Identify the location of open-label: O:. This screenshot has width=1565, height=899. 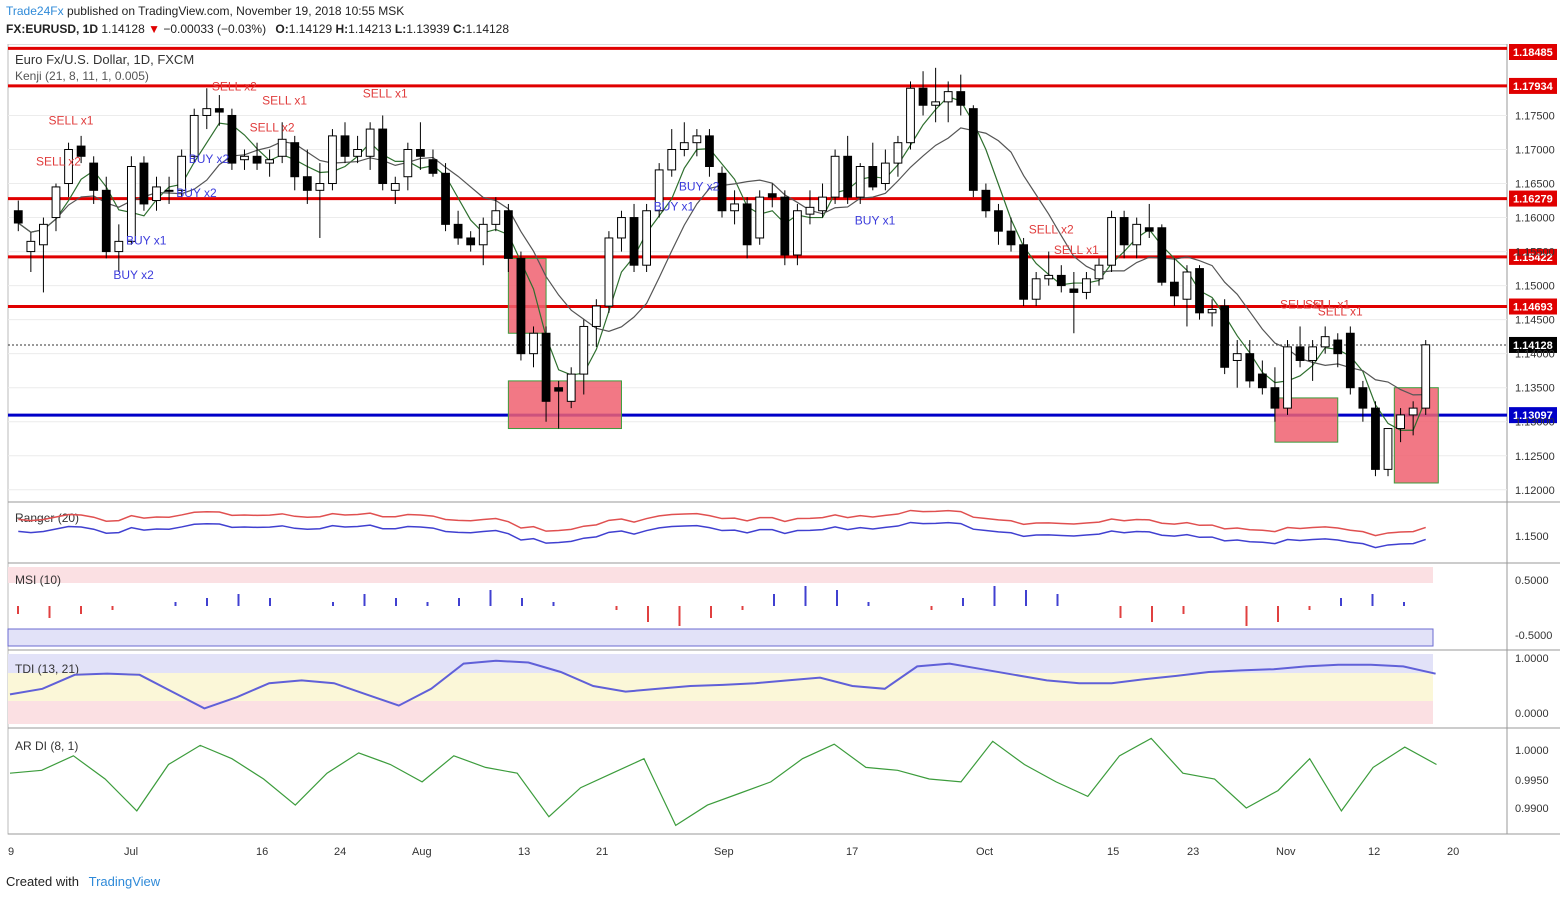
(282, 29).